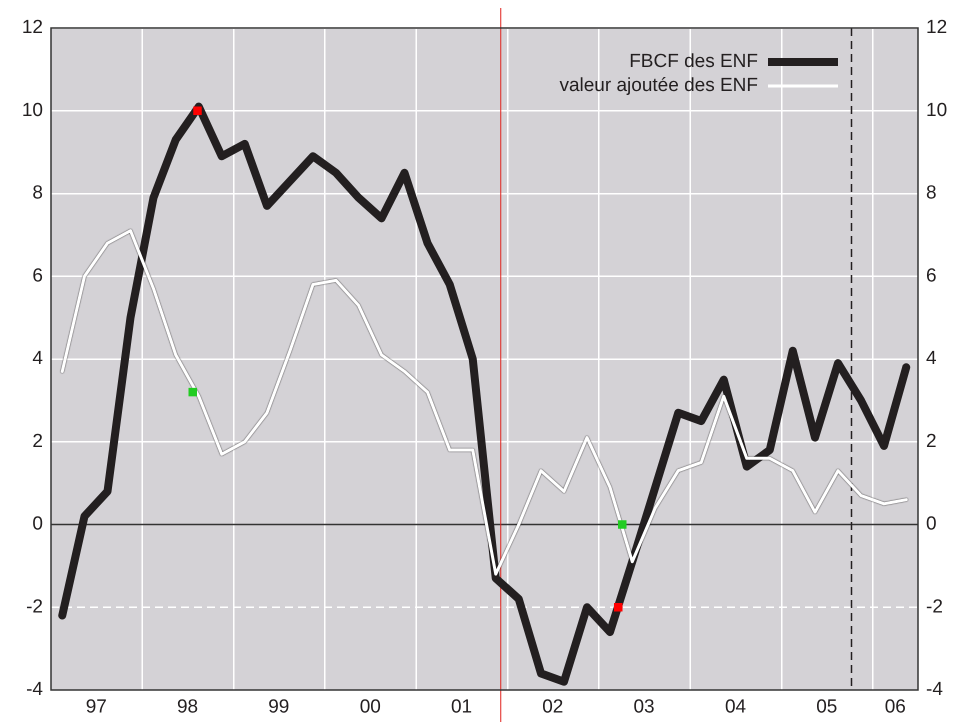 The height and width of the screenshot is (722, 953). I want to click on x-tick-label: 98, so click(187, 707).